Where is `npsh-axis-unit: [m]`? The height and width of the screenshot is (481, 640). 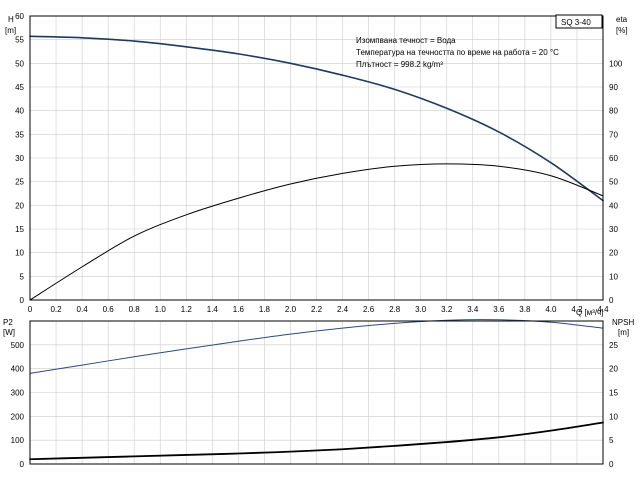
npsh-axis-unit: [m] is located at coordinates (623, 332).